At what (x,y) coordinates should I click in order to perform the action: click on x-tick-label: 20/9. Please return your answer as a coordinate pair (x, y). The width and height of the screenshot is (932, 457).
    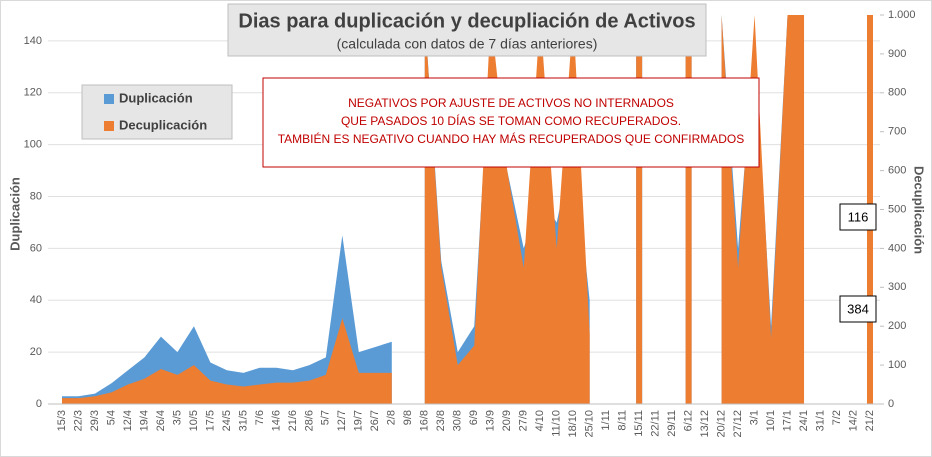
    Looking at the image, I should click on (507, 420).